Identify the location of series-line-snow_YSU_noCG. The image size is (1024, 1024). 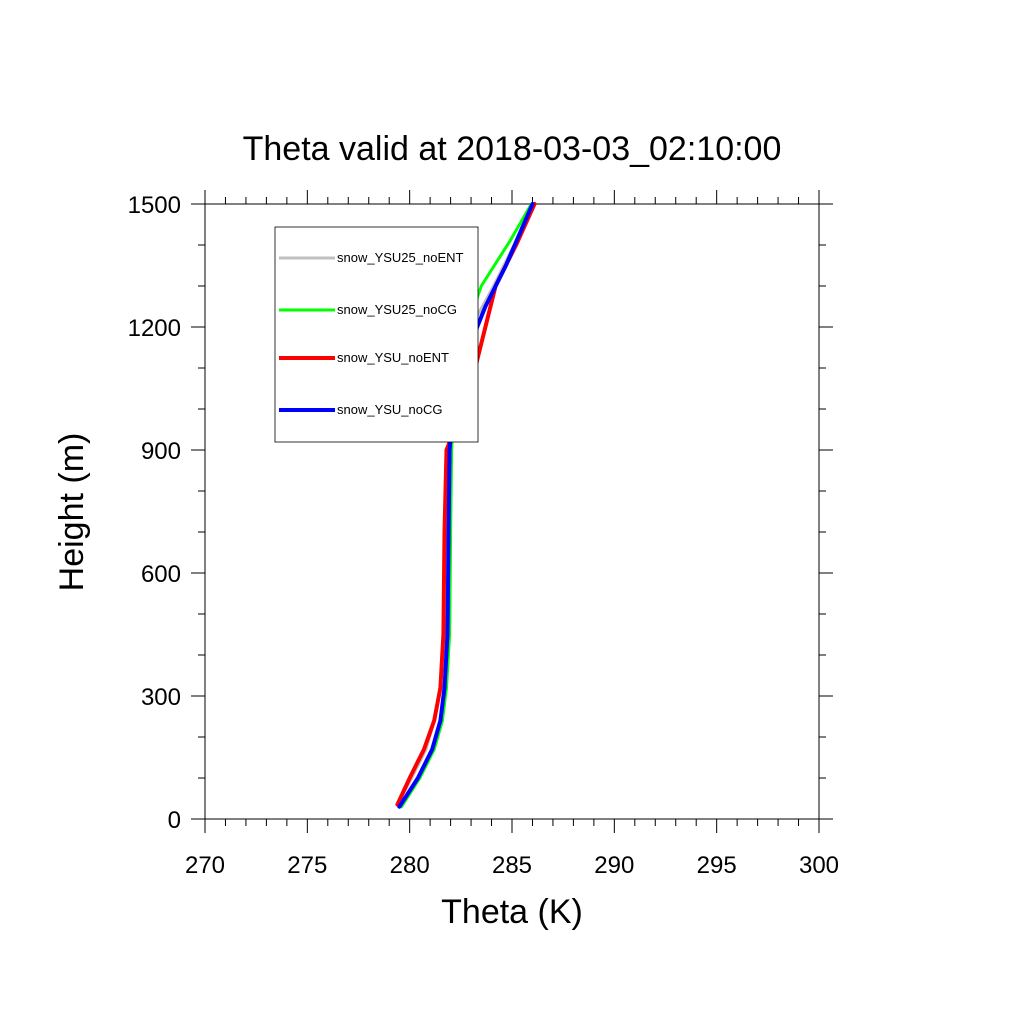
(466, 505).